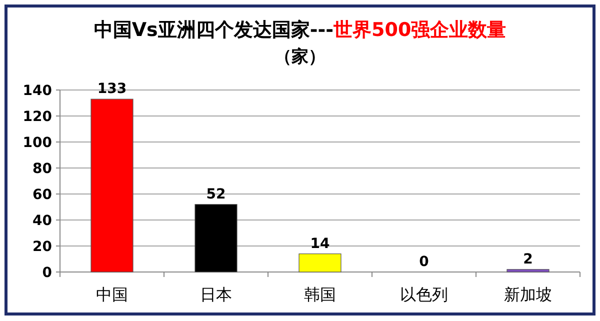 The height and width of the screenshot is (321, 600). I want to click on data-label: 133, so click(112, 89).